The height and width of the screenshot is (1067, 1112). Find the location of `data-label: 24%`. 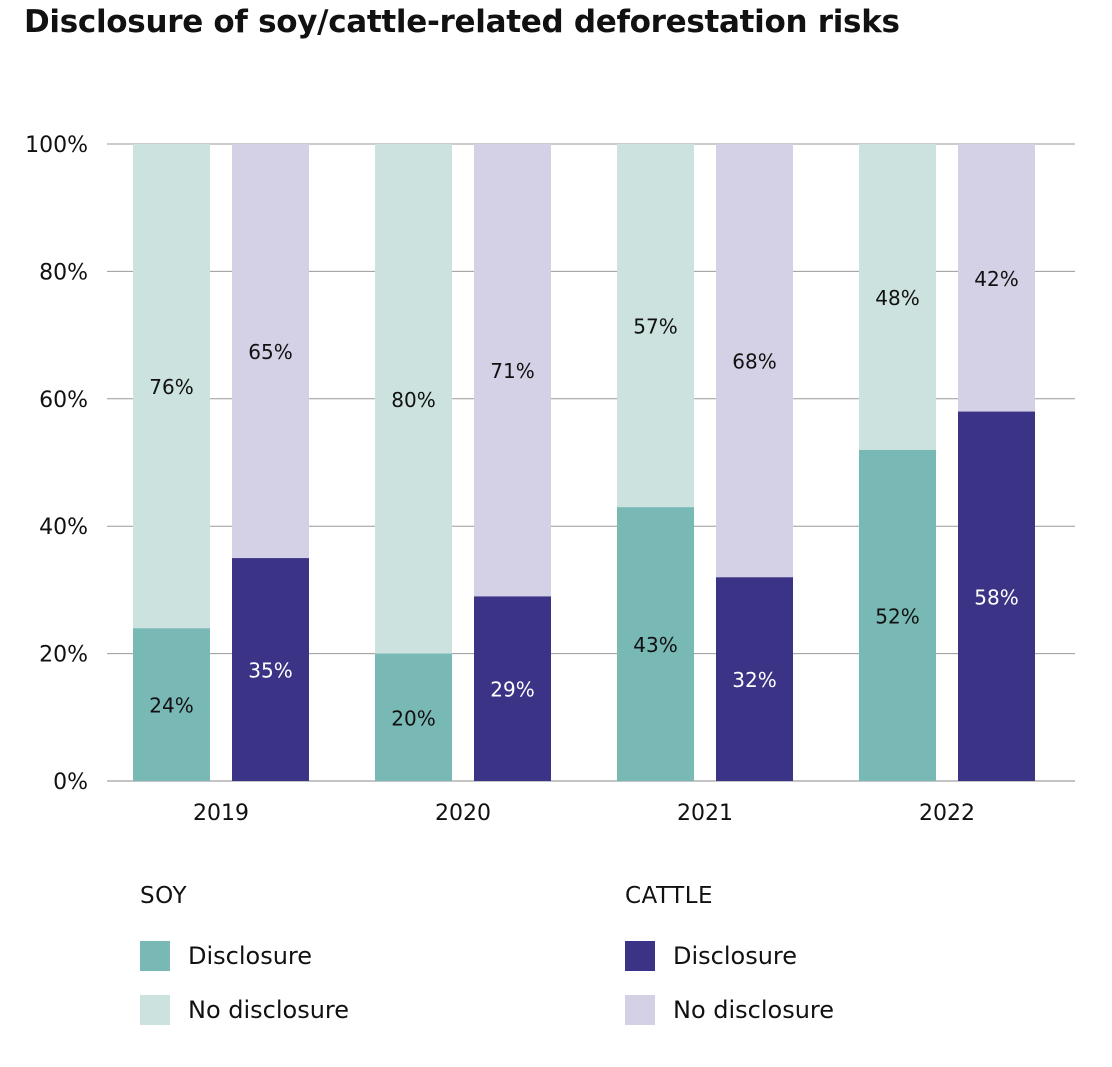

data-label: 24% is located at coordinates (171, 706).